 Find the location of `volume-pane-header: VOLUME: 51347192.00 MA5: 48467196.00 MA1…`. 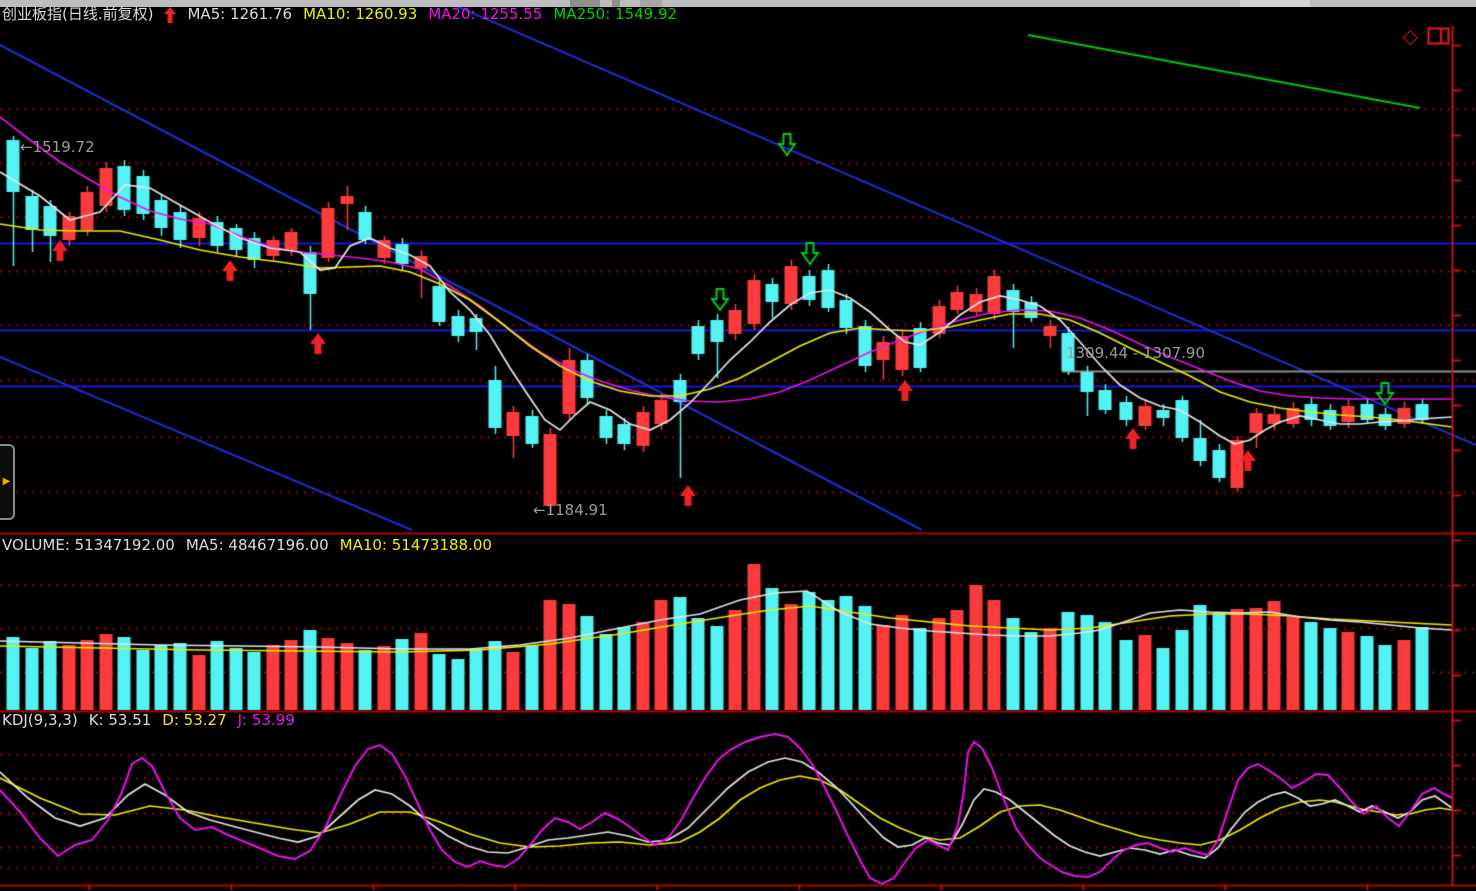

volume-pane-header: VOLUME: 51347192.00 MA5: 48467196.00 MA1… is located at coordinates (247, 545).